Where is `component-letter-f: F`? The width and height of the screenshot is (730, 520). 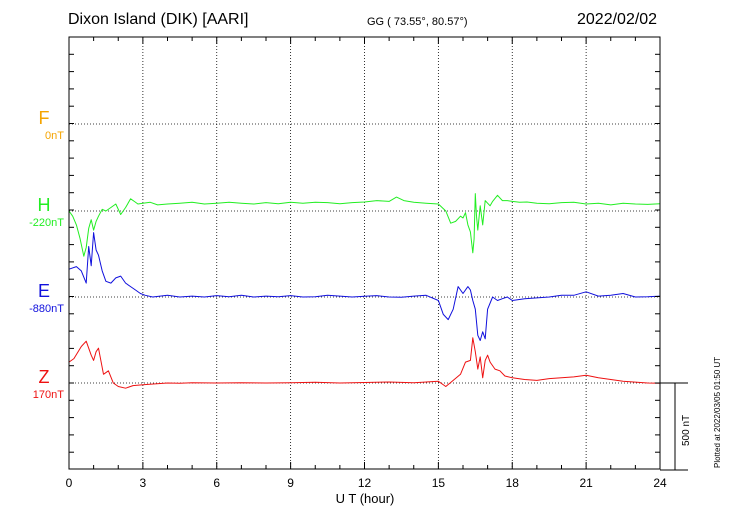 component-letter-f: F is located at coordinates (44, 118).